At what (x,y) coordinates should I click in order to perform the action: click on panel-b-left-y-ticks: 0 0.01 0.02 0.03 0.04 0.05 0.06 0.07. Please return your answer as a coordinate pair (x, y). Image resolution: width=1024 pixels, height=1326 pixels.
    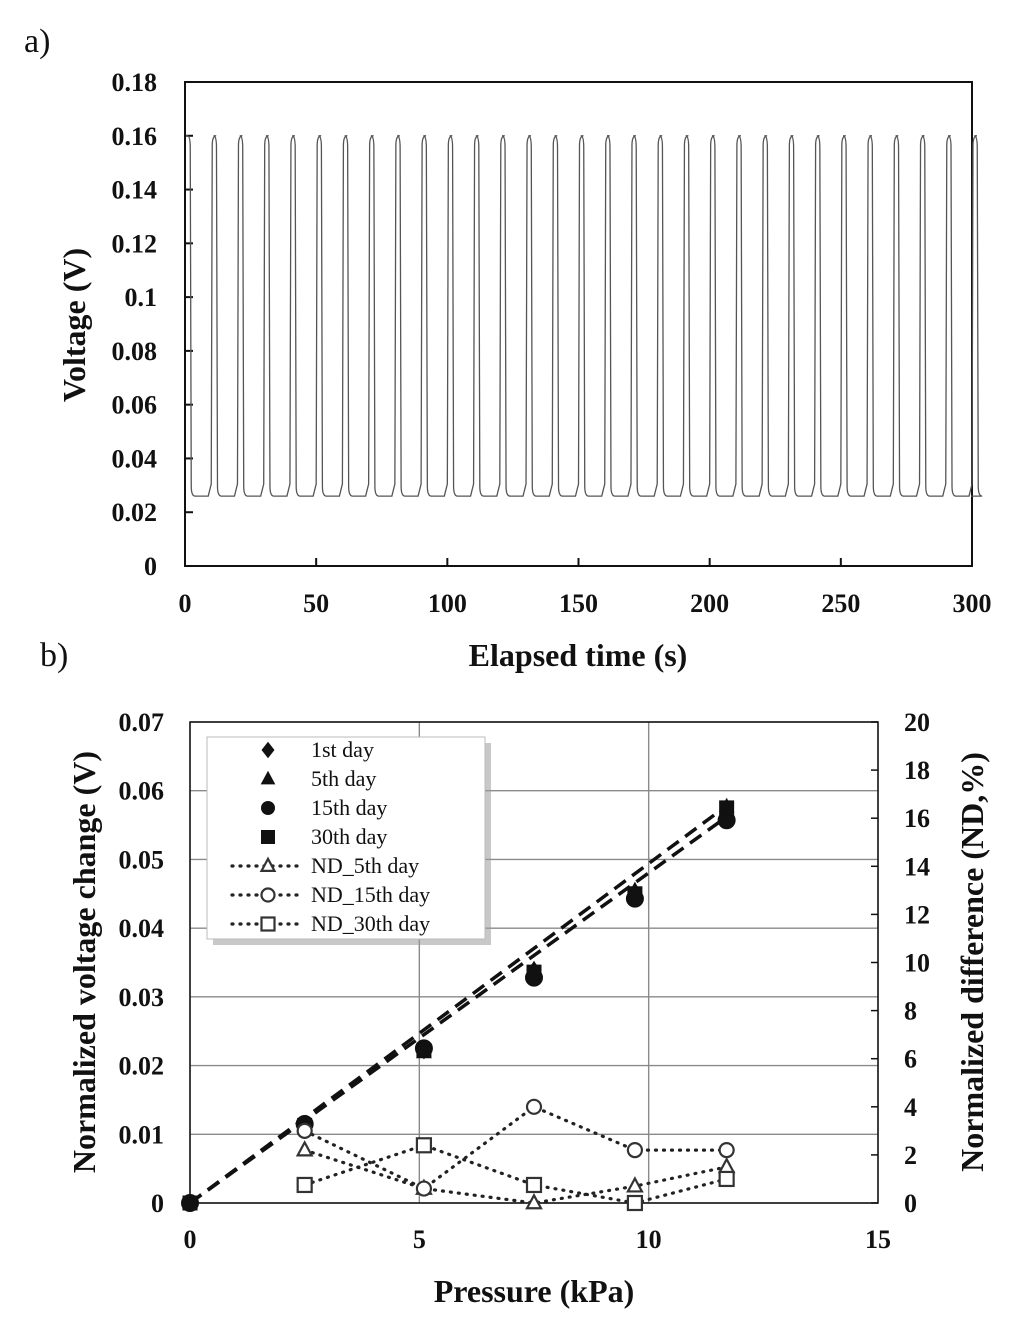
    Looking at the image, I should click on (142, 963).